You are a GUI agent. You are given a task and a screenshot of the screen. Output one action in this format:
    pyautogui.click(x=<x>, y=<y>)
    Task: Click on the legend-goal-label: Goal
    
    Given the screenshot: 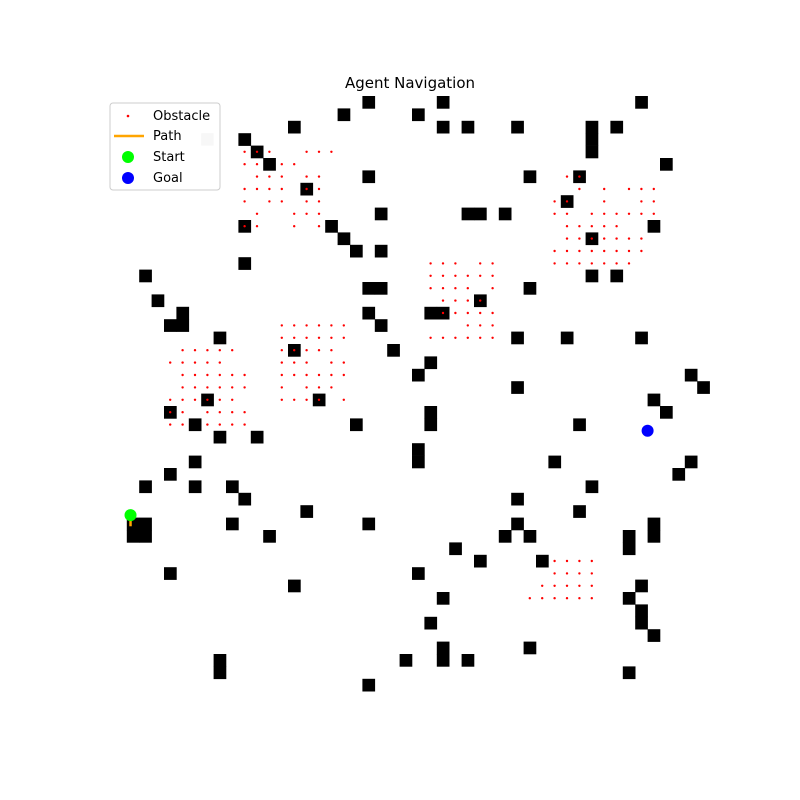 What is the action you would take?
    pyautogui.click(x=168, y=178)
    